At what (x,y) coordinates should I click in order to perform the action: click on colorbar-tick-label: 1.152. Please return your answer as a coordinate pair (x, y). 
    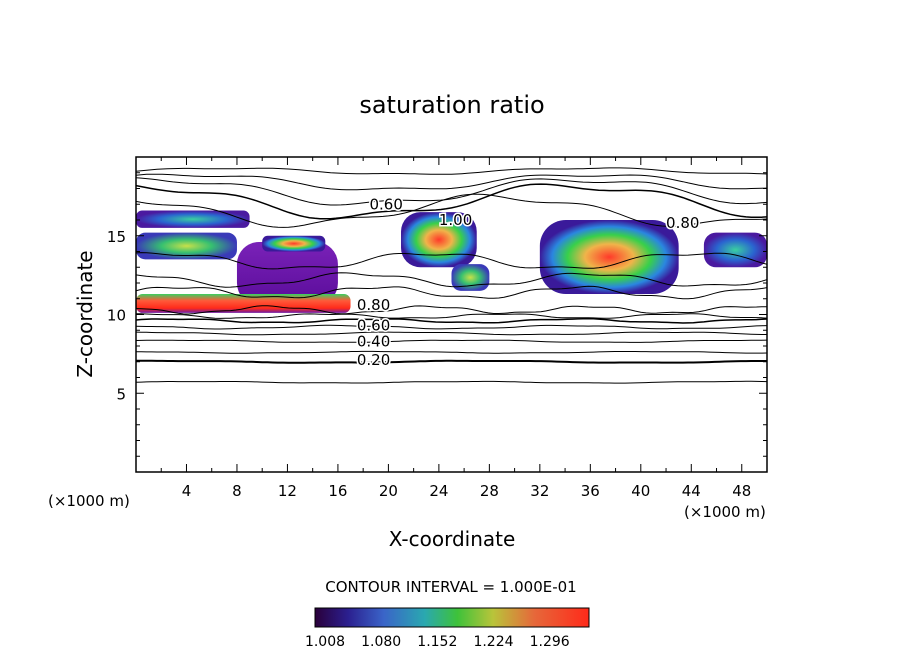
    Looking at the image, I should click on (437, 642).